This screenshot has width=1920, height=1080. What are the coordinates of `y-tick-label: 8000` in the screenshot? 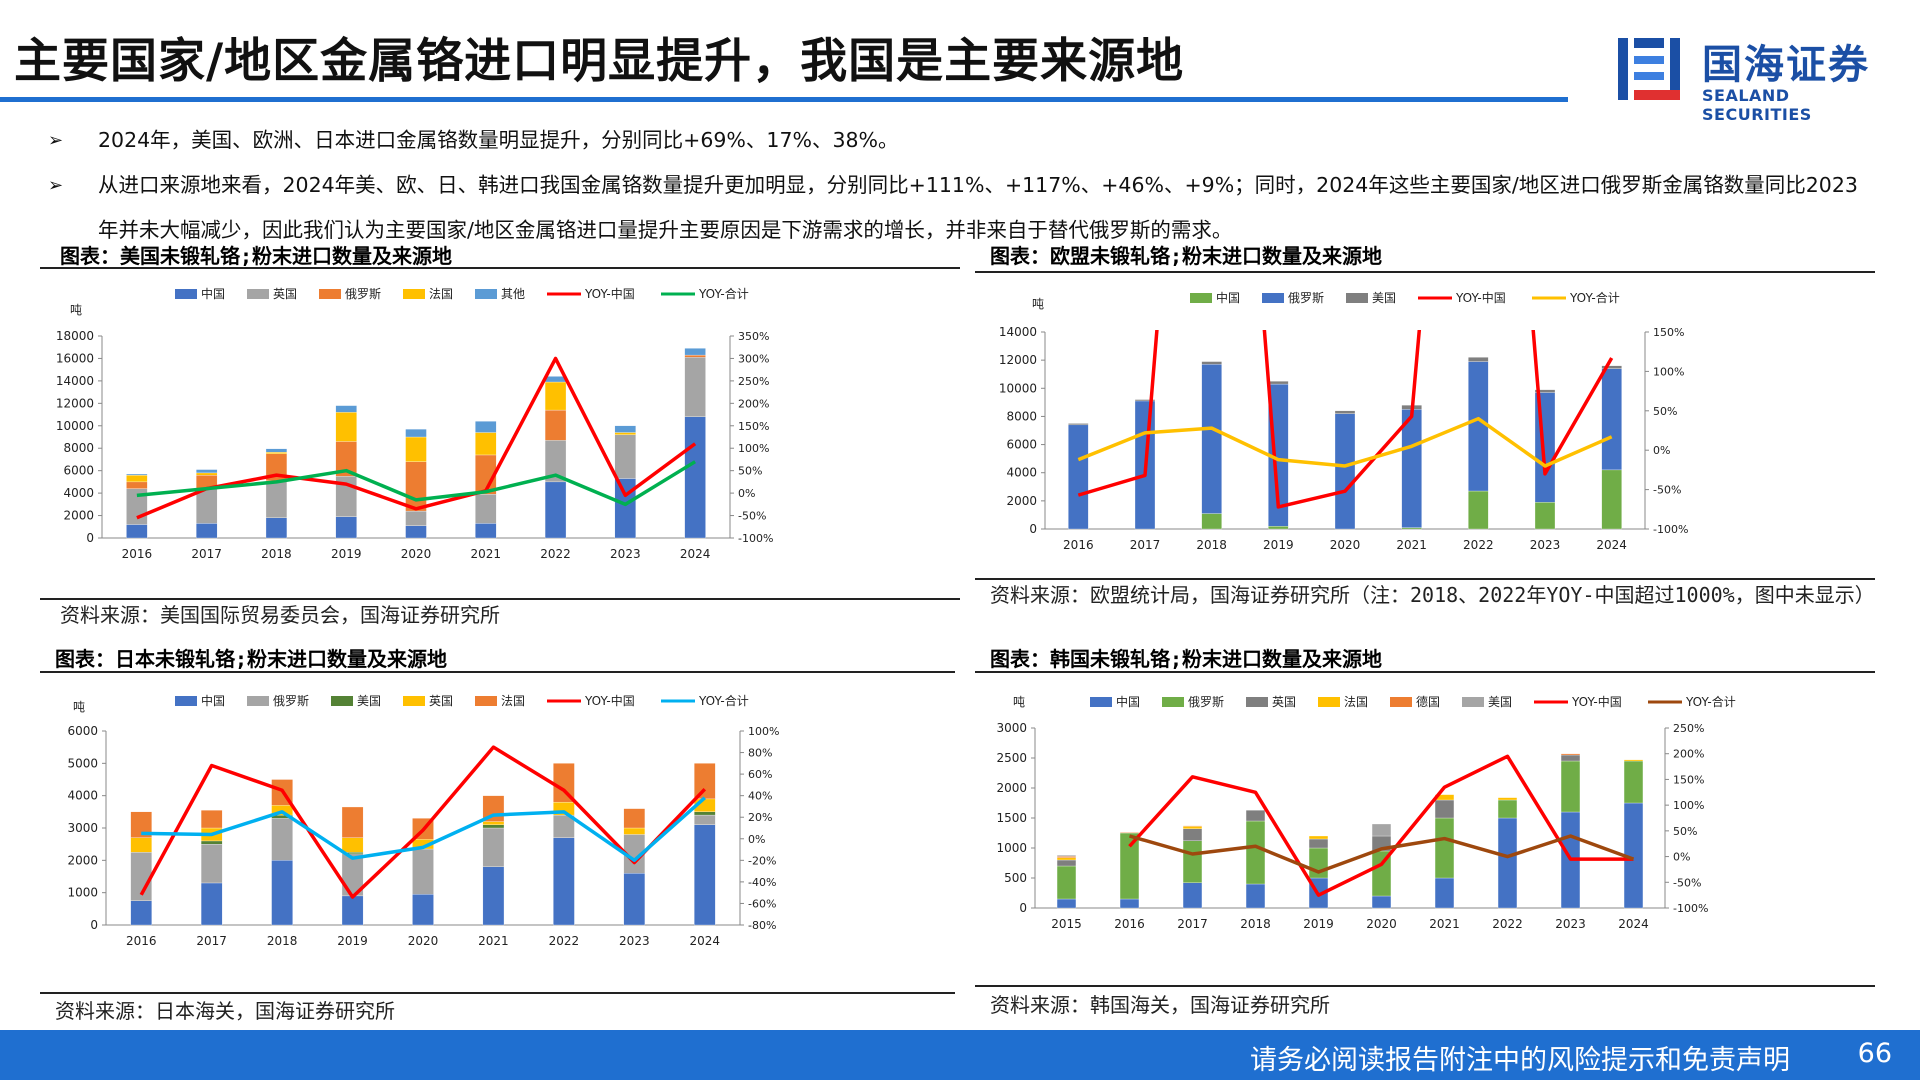 It's located at (1021, 416).